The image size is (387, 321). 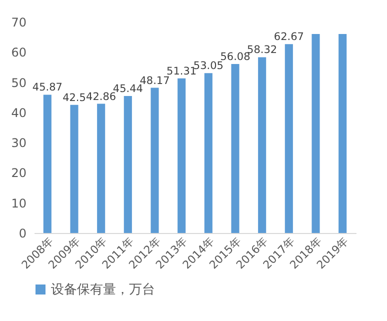 What do you see at coordinates (235, 56) in the screenshot?
I see `data-label: 56.08` at bounding box center [235, 56].